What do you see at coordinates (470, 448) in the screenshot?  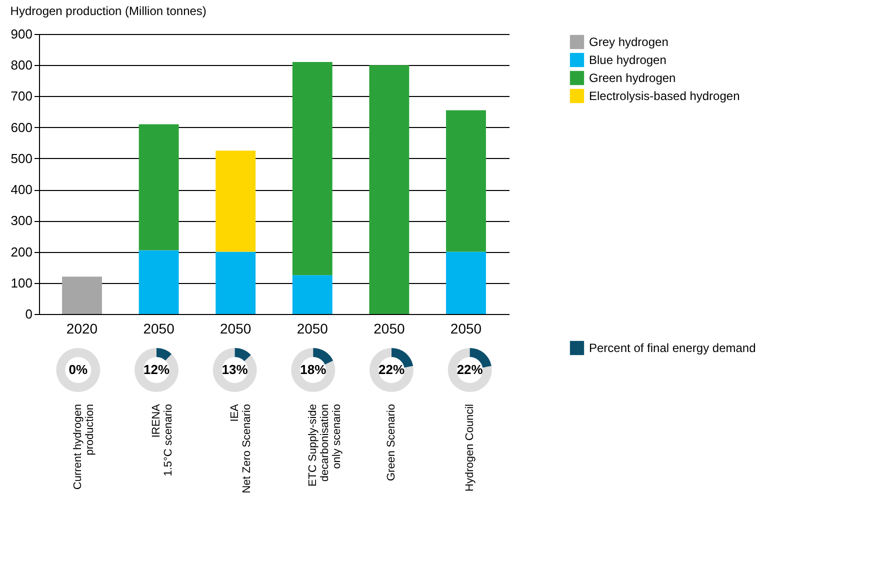 I see `text: Hydrogen Council` at bounding box center [470, 448].